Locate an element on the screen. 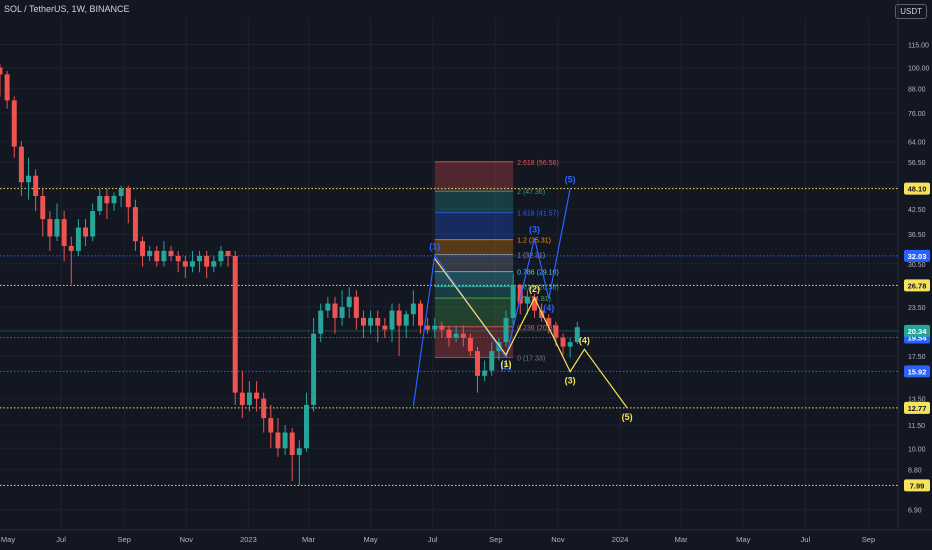 The image size is (932, 550). price-tick-label: 88.00 is located at coordinates (917, 90).